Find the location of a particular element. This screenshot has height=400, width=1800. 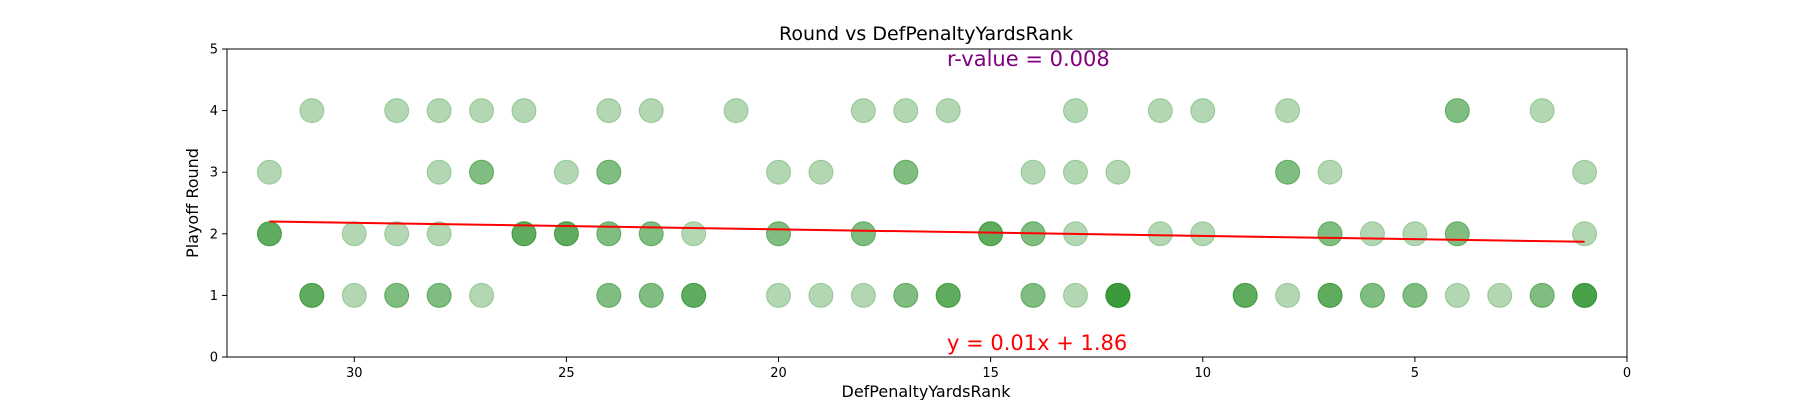

x-tick-label: 25 is located at coordinates (566, 373).